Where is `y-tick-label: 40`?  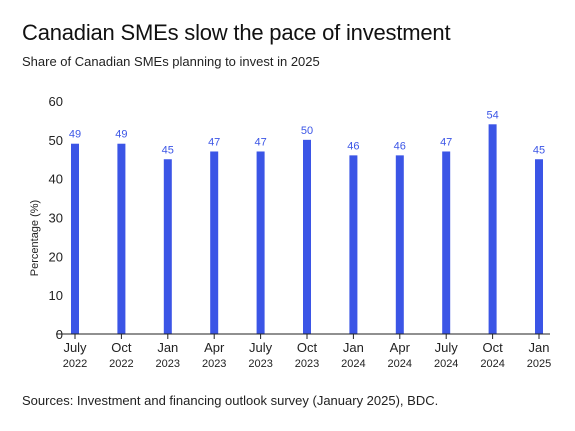
y-tick-label: 40 is located at coordinates (56, 179).